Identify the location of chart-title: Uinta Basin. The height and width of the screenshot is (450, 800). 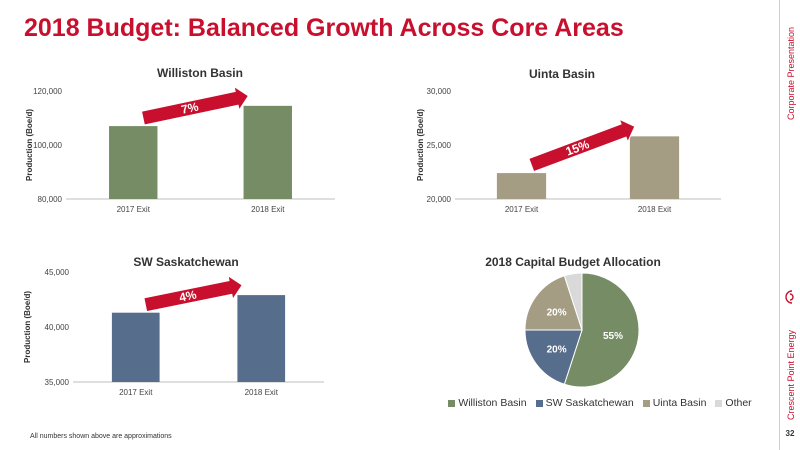
(562, 74).